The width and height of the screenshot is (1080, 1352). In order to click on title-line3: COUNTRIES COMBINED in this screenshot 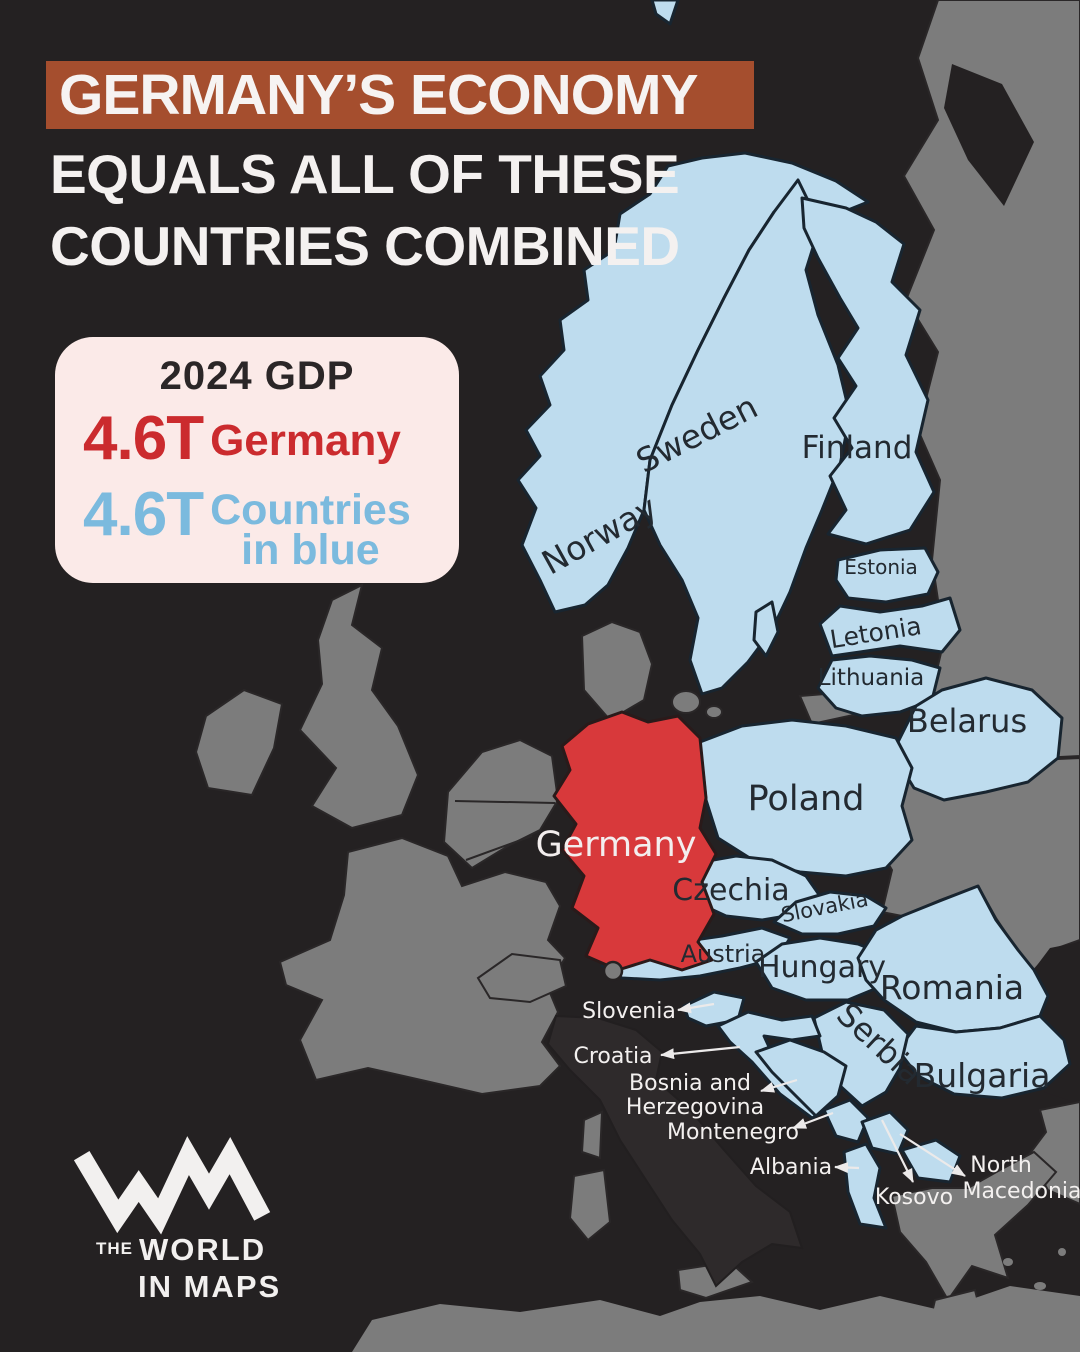, I will do `click(365, 246)`.